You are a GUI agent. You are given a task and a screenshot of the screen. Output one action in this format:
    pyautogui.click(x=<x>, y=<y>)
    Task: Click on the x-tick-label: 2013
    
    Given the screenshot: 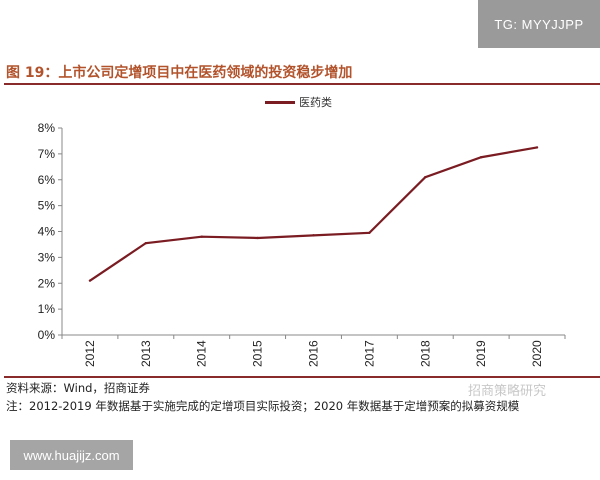 What is the action you would take?
    pyautogui.click(x=146, y=353)
    